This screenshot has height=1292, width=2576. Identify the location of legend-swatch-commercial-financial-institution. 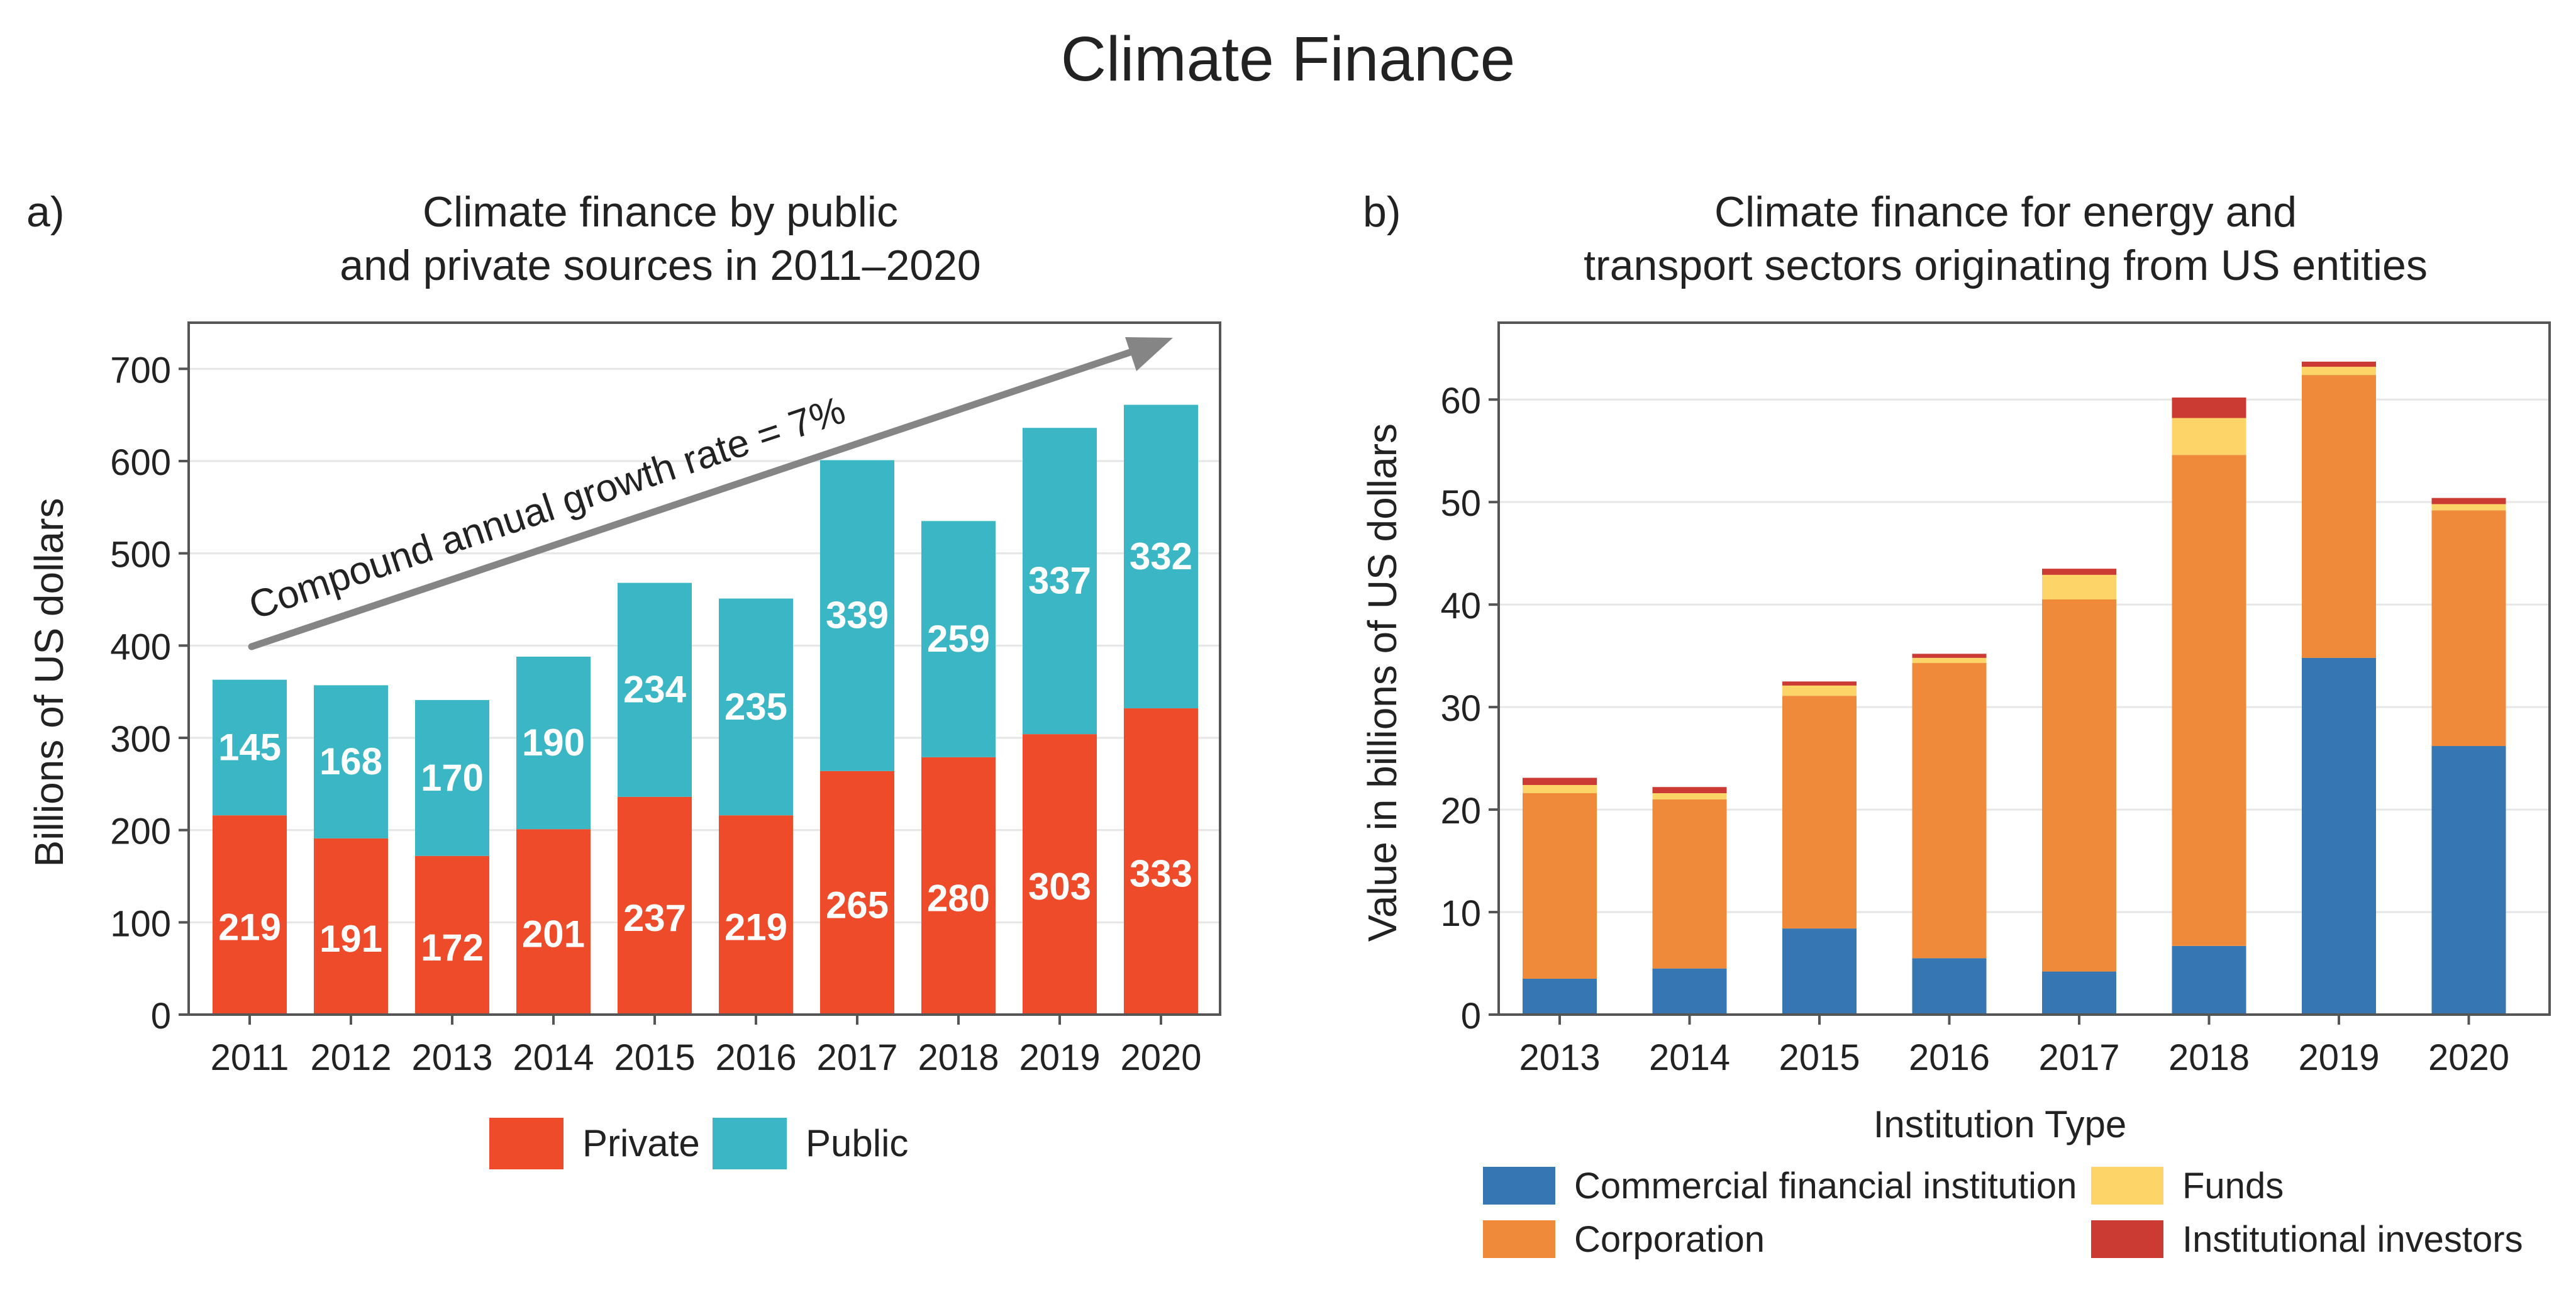
(1519, 1186).